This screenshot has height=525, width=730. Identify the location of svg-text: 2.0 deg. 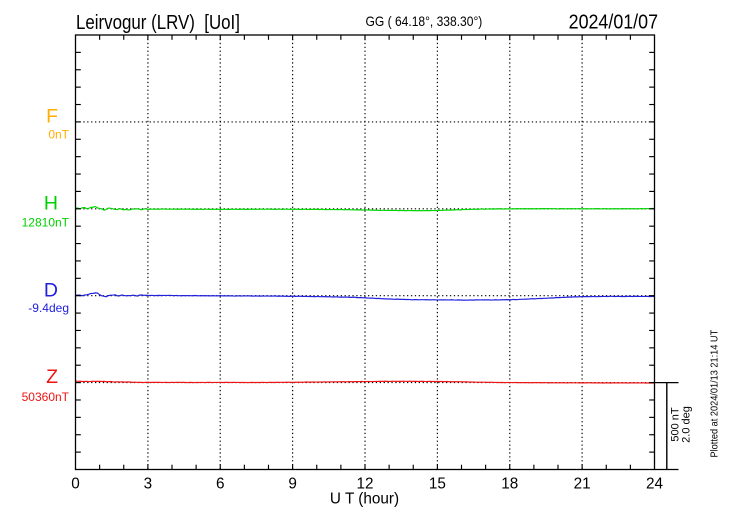
(687, 424).